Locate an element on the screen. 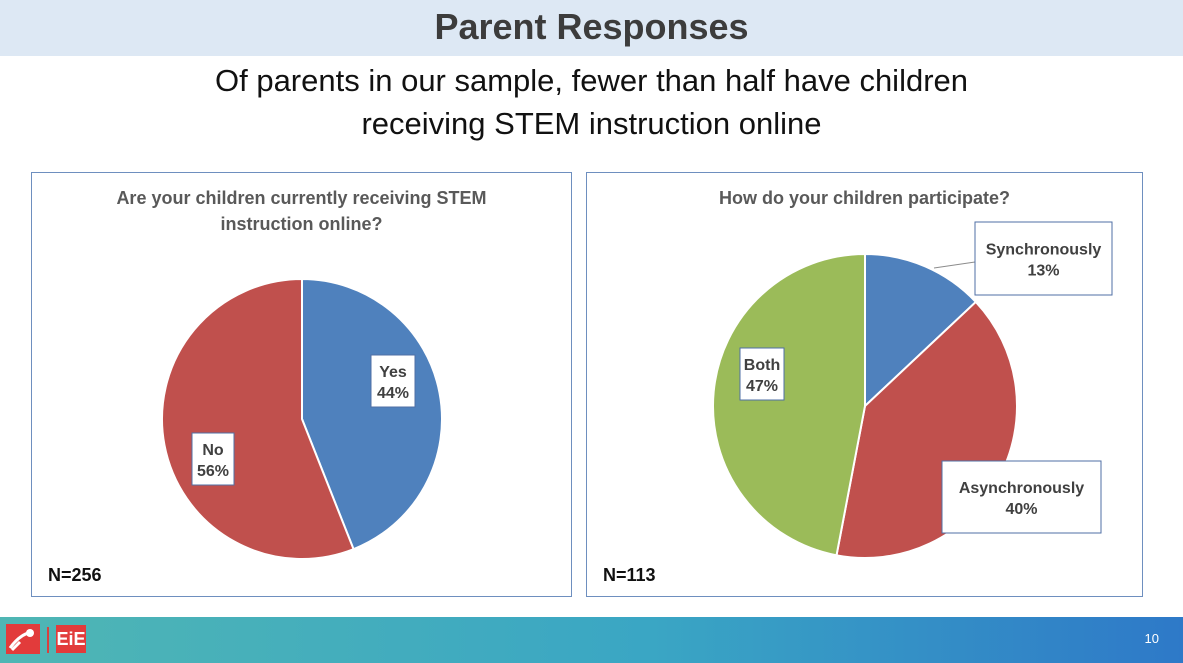 This screenshot has height=663, width=1183. data-label-synchronously: Synchronously 13% is located at coordinates (1043, 258).